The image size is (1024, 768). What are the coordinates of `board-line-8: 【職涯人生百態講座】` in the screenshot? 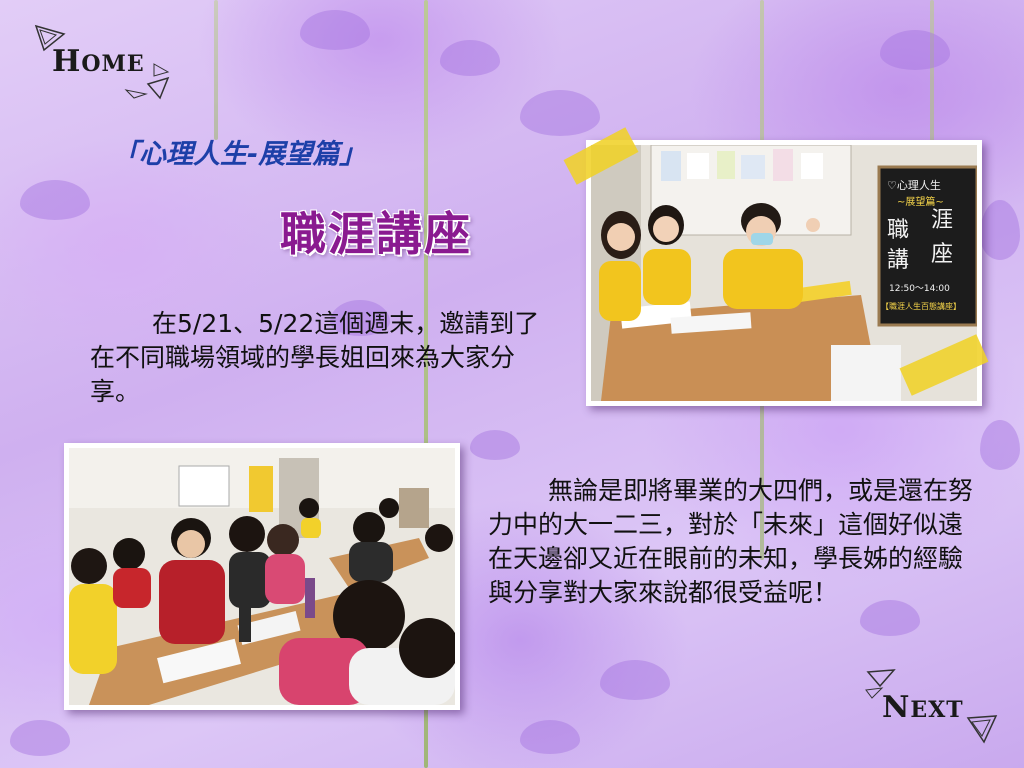 It's located at (921, 306).